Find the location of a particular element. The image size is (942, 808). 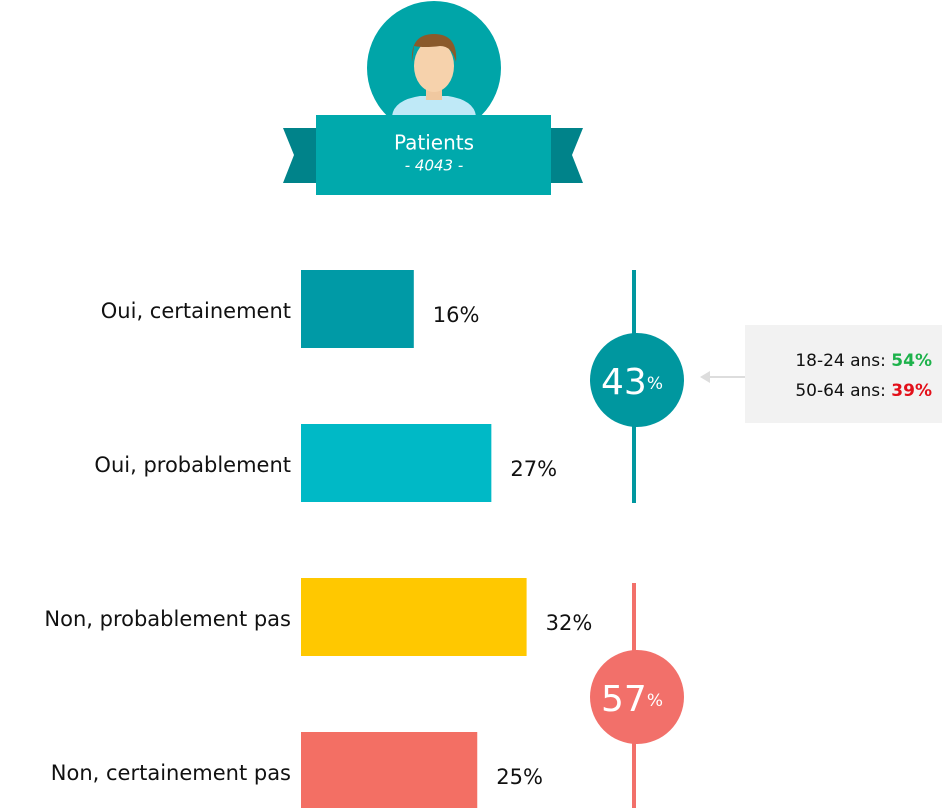

group-total: 43% is located at coordinates (632, 382).